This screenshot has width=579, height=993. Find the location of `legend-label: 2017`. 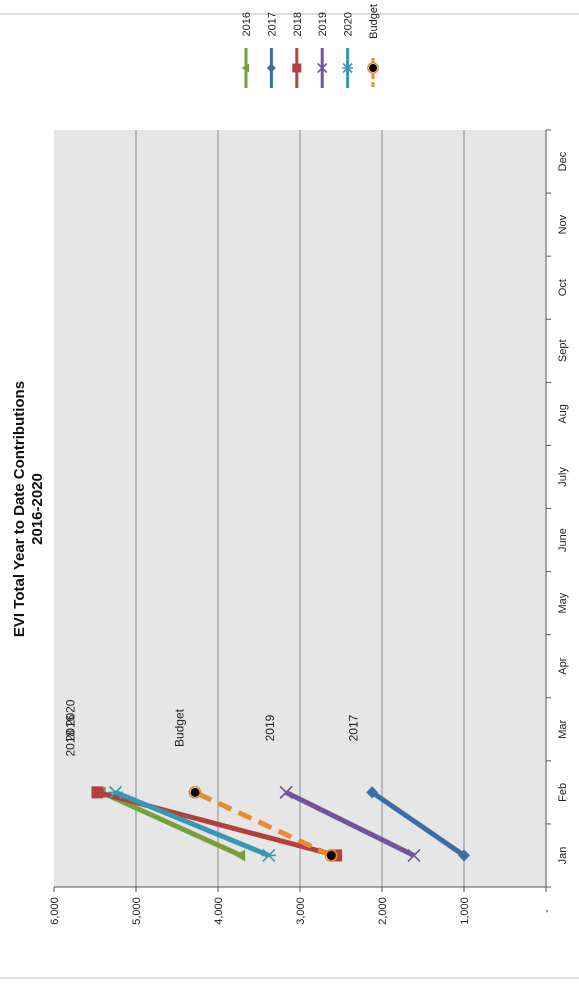

legend-label: 2017 is located at coordinates (272, 24).